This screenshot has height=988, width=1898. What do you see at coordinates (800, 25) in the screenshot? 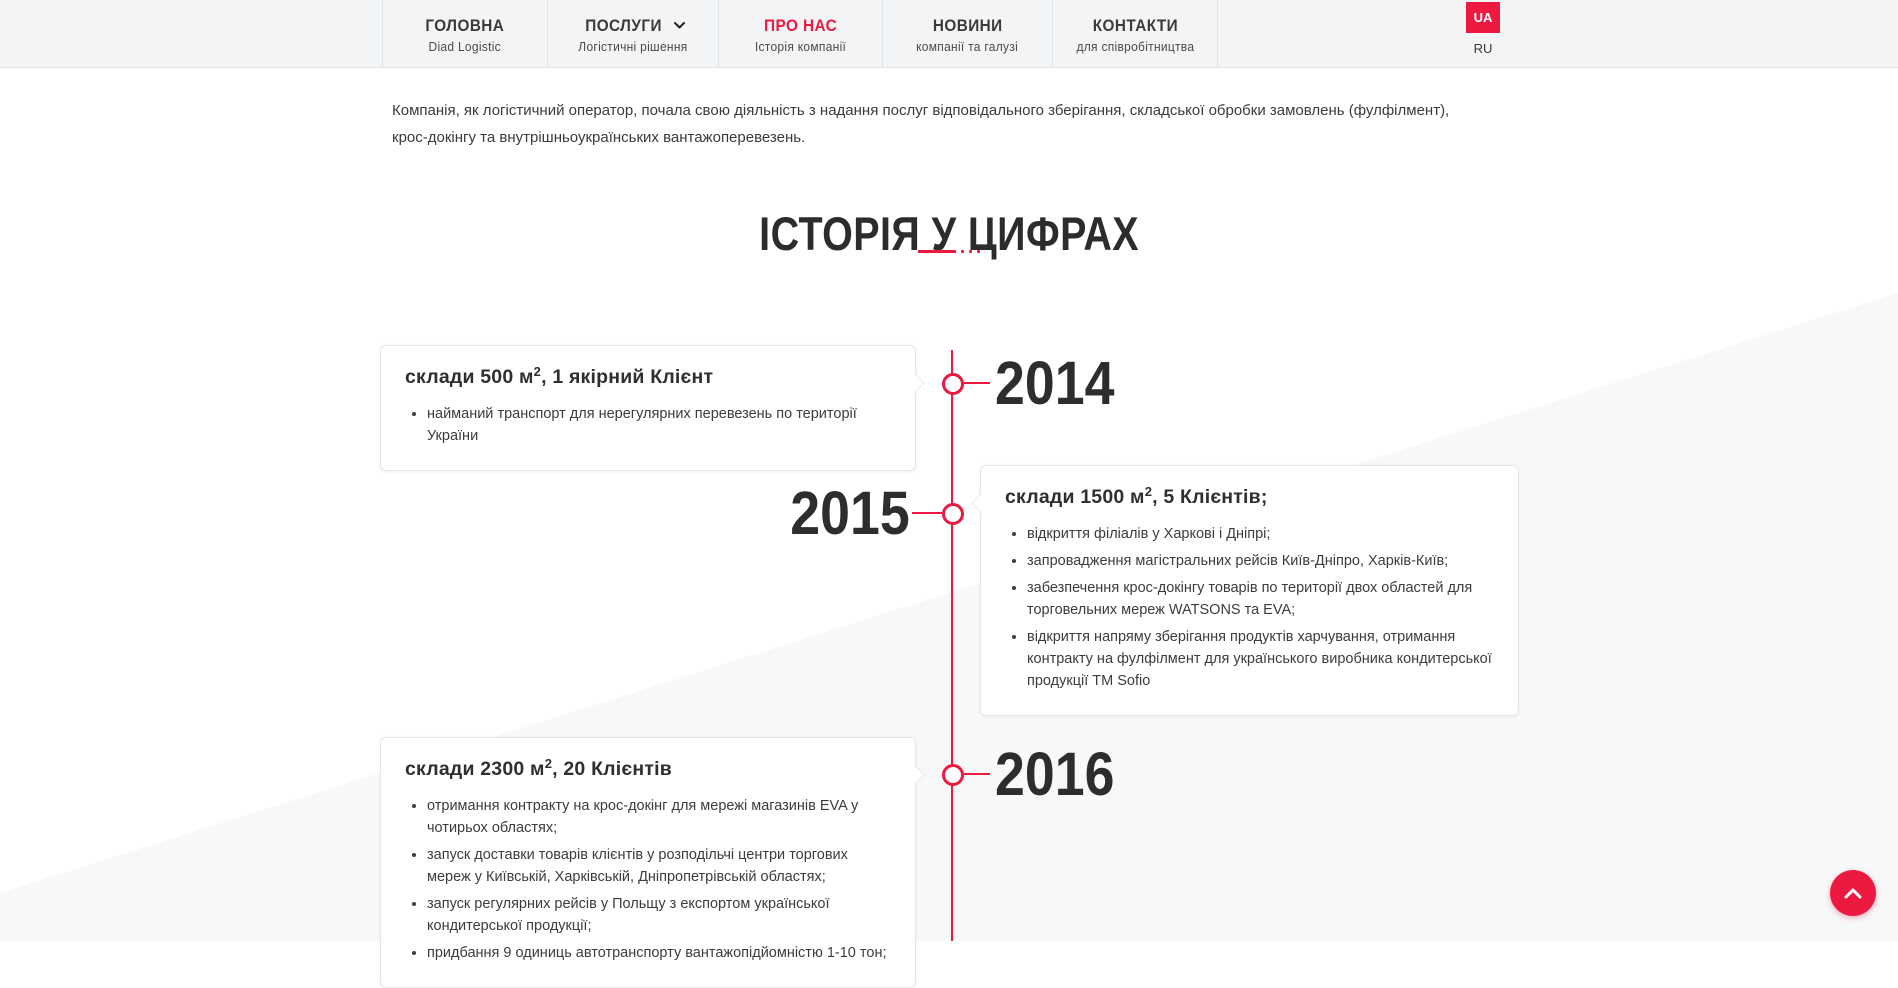
I see `nav-item-about-label: ПРО НАС` at bounding box center [800, 25].